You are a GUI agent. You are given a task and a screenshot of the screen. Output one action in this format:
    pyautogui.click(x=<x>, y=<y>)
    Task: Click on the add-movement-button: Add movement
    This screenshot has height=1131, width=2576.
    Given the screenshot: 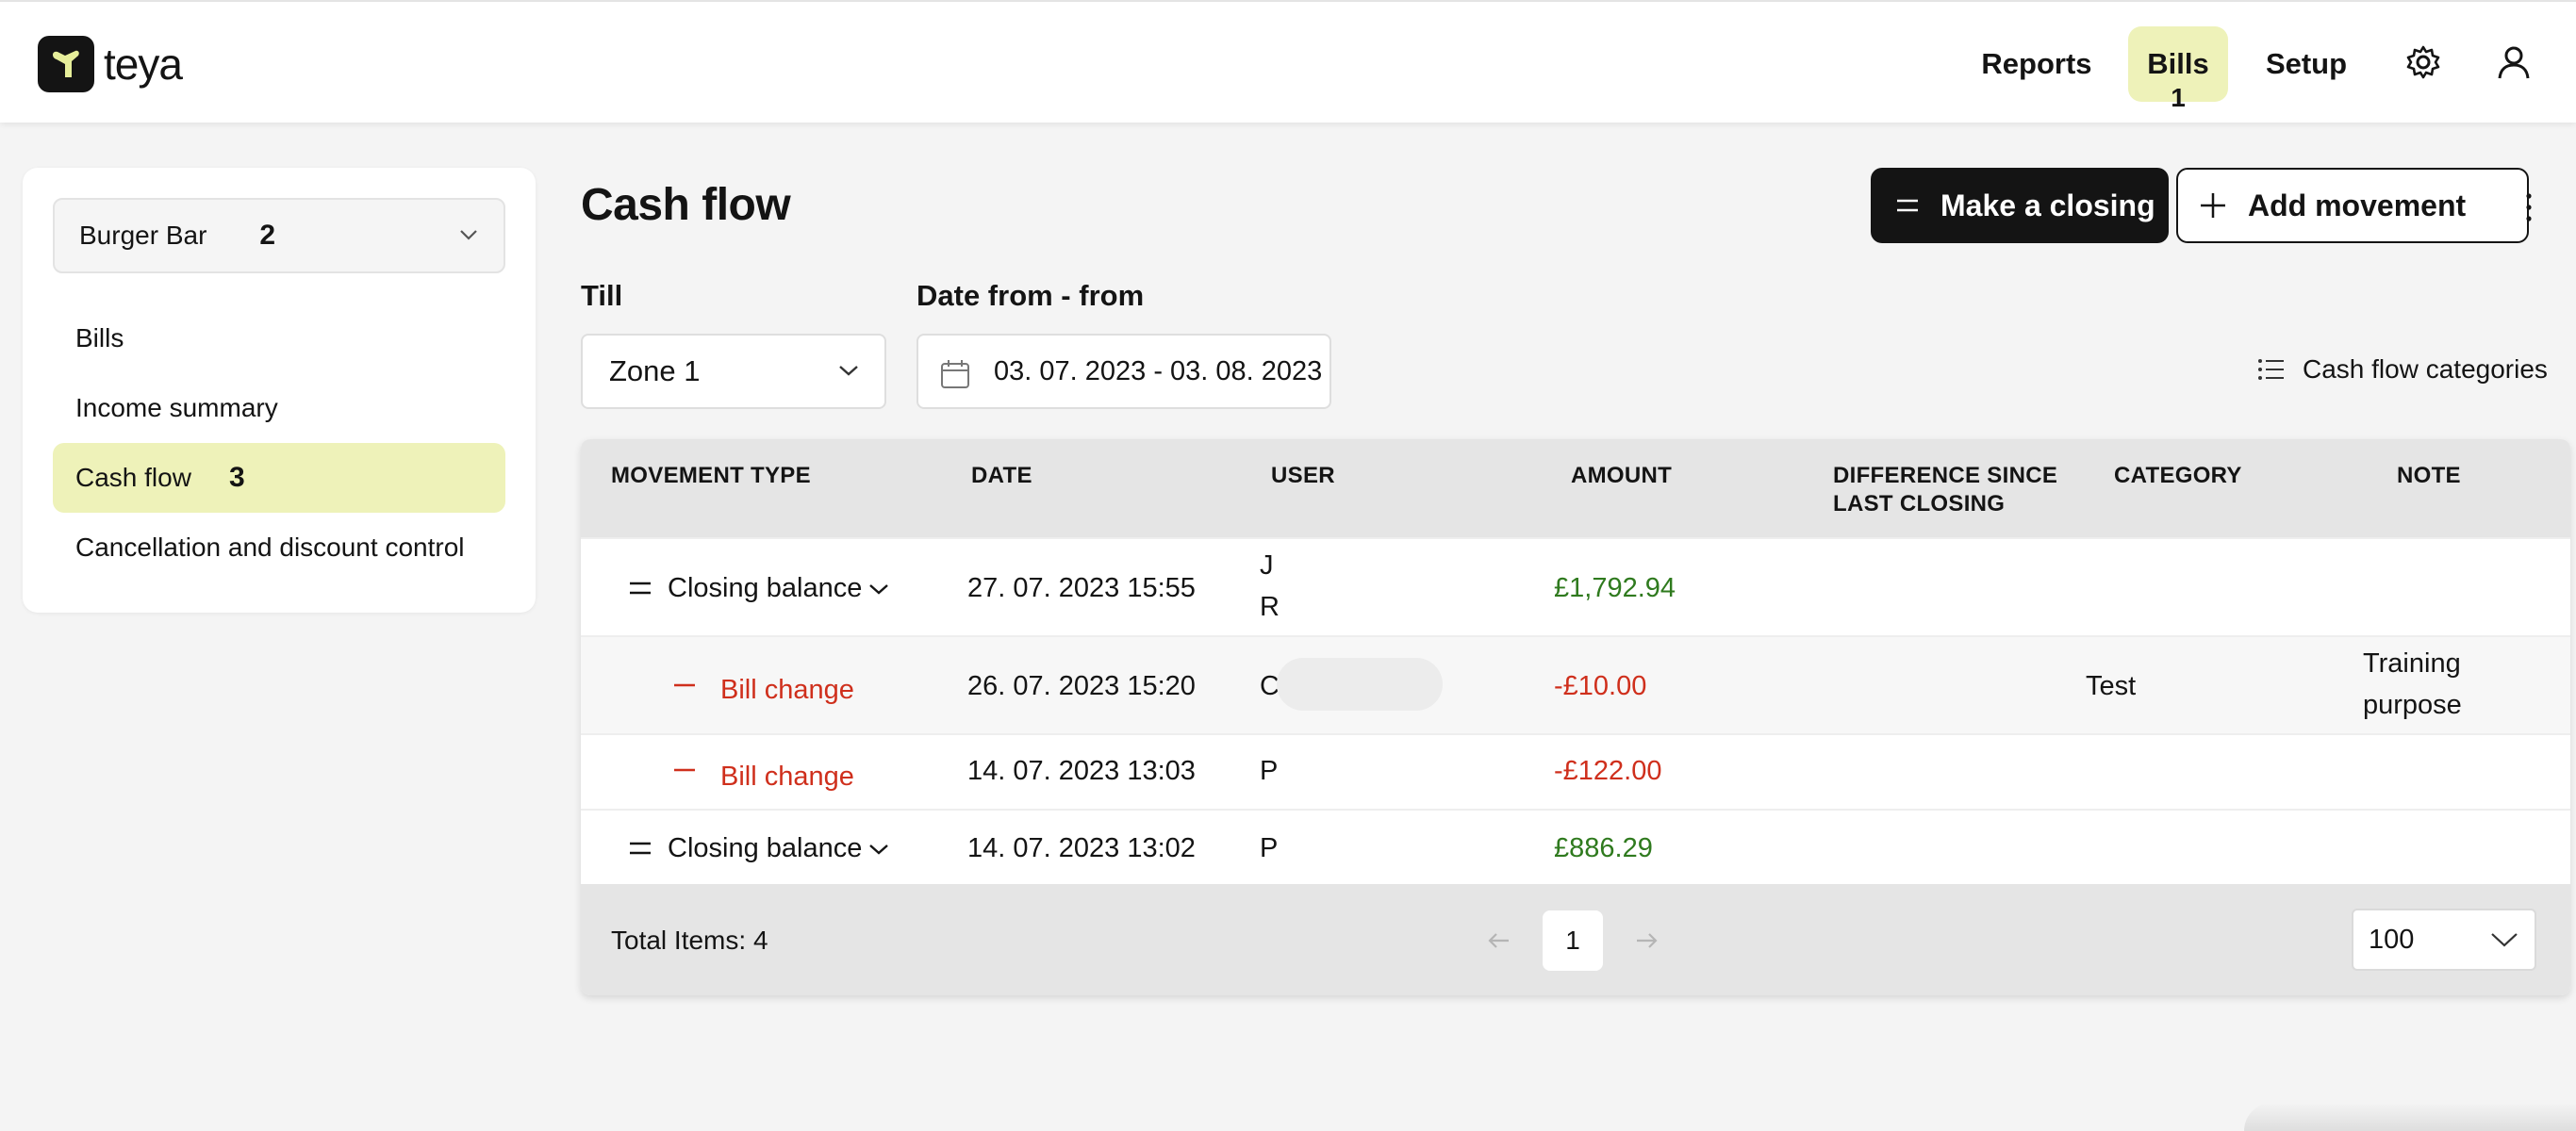 What is the action you would take?
    pyautogui.click(x=2352, y=205)
    